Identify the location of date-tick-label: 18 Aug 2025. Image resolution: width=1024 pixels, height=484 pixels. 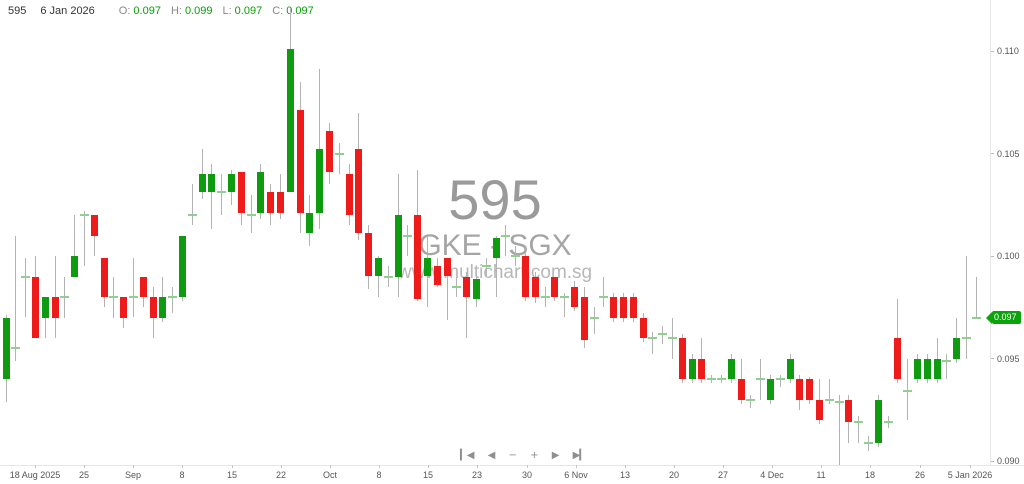
(35, 475).